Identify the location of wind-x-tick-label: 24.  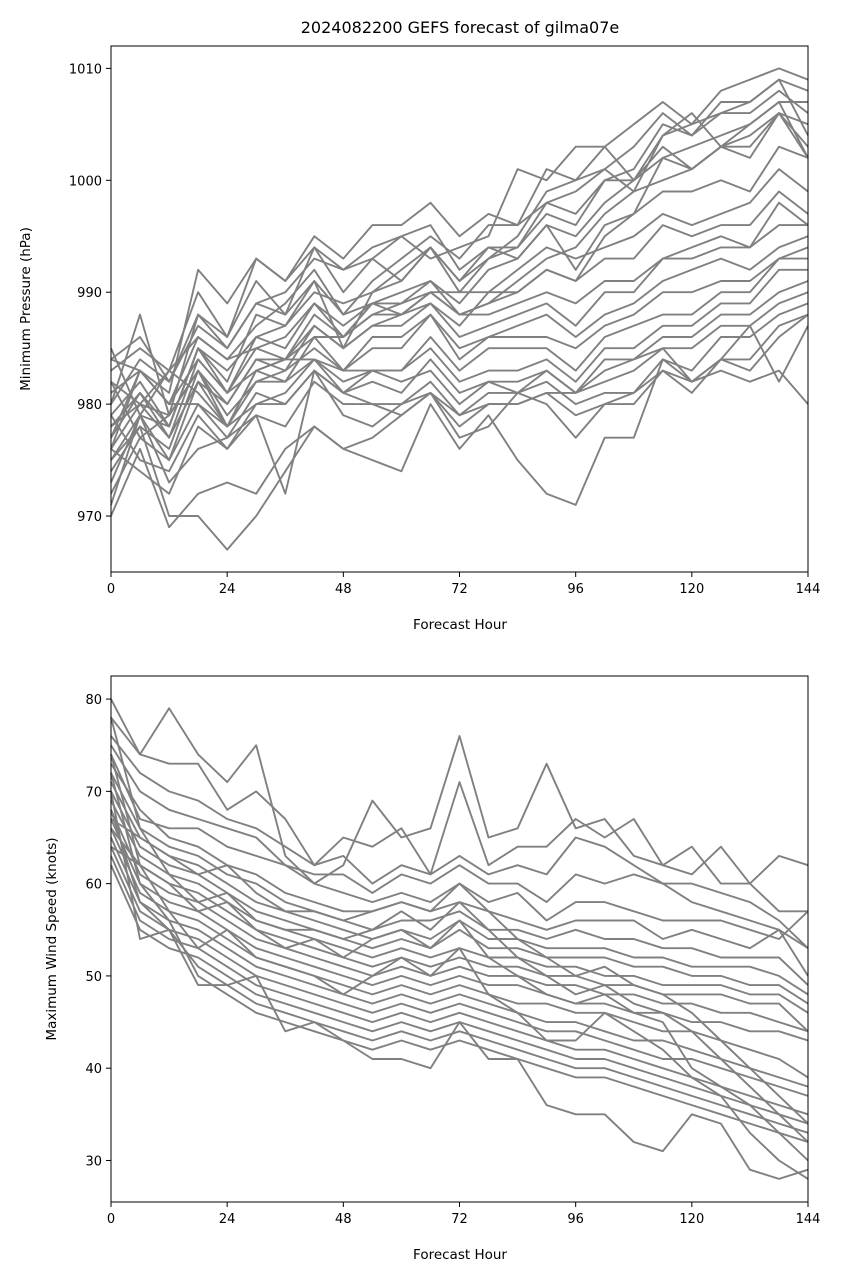
(227, 1219).